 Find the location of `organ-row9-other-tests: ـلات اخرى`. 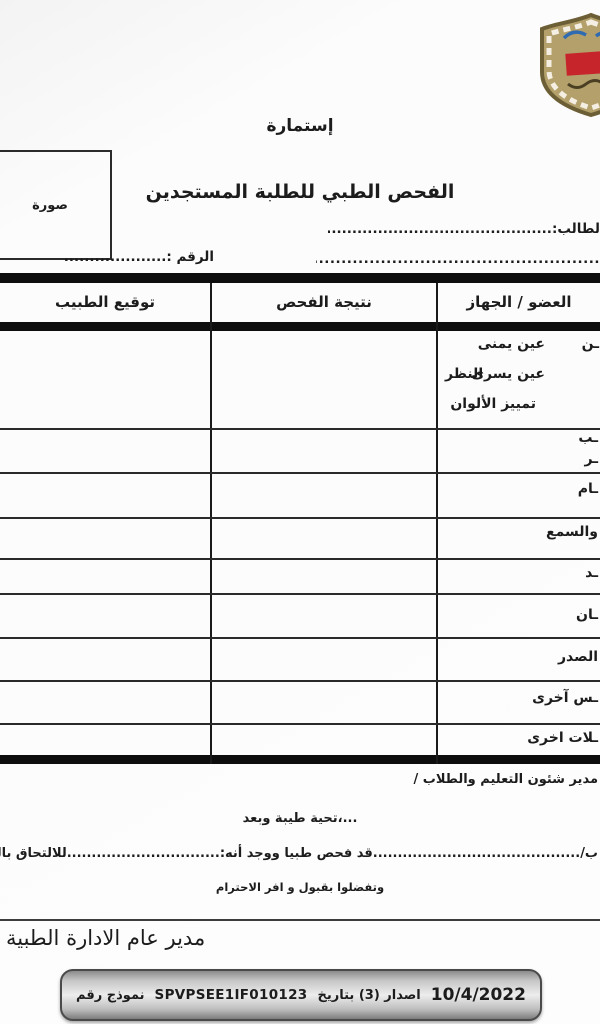

organ-row9-other-tests: ـلات اخرى is located at coordinates (562, 738).